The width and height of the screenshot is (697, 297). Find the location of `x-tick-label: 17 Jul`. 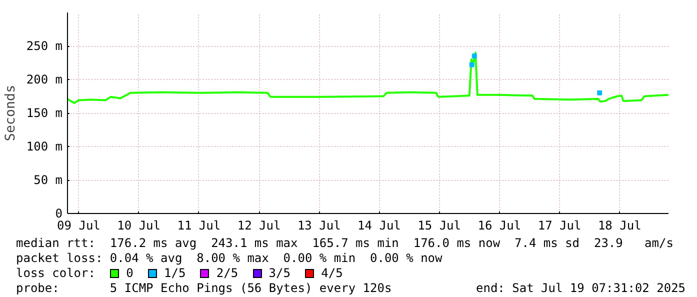

x-tick-label: 17 Jul is located at coordinates (560, 225).